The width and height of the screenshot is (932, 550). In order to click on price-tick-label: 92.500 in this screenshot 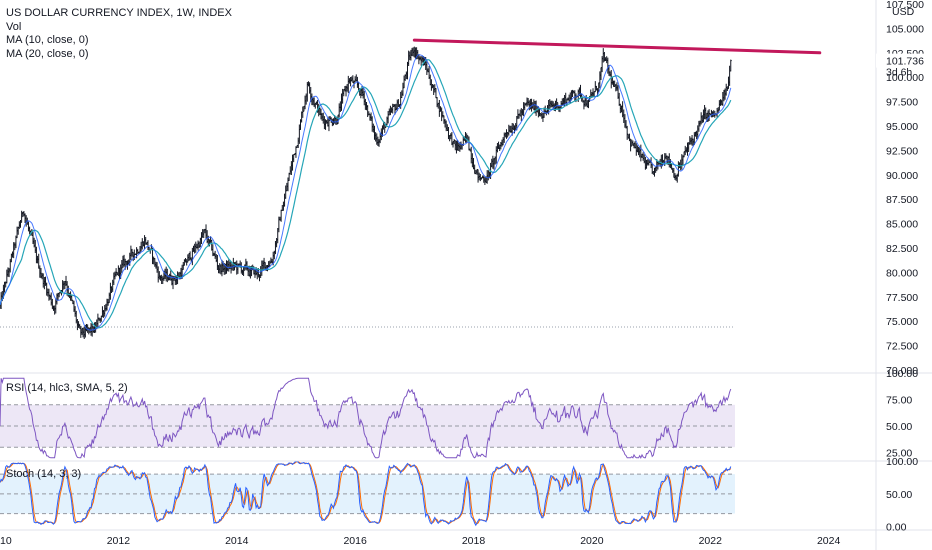, I will do `click(902, 151)`.